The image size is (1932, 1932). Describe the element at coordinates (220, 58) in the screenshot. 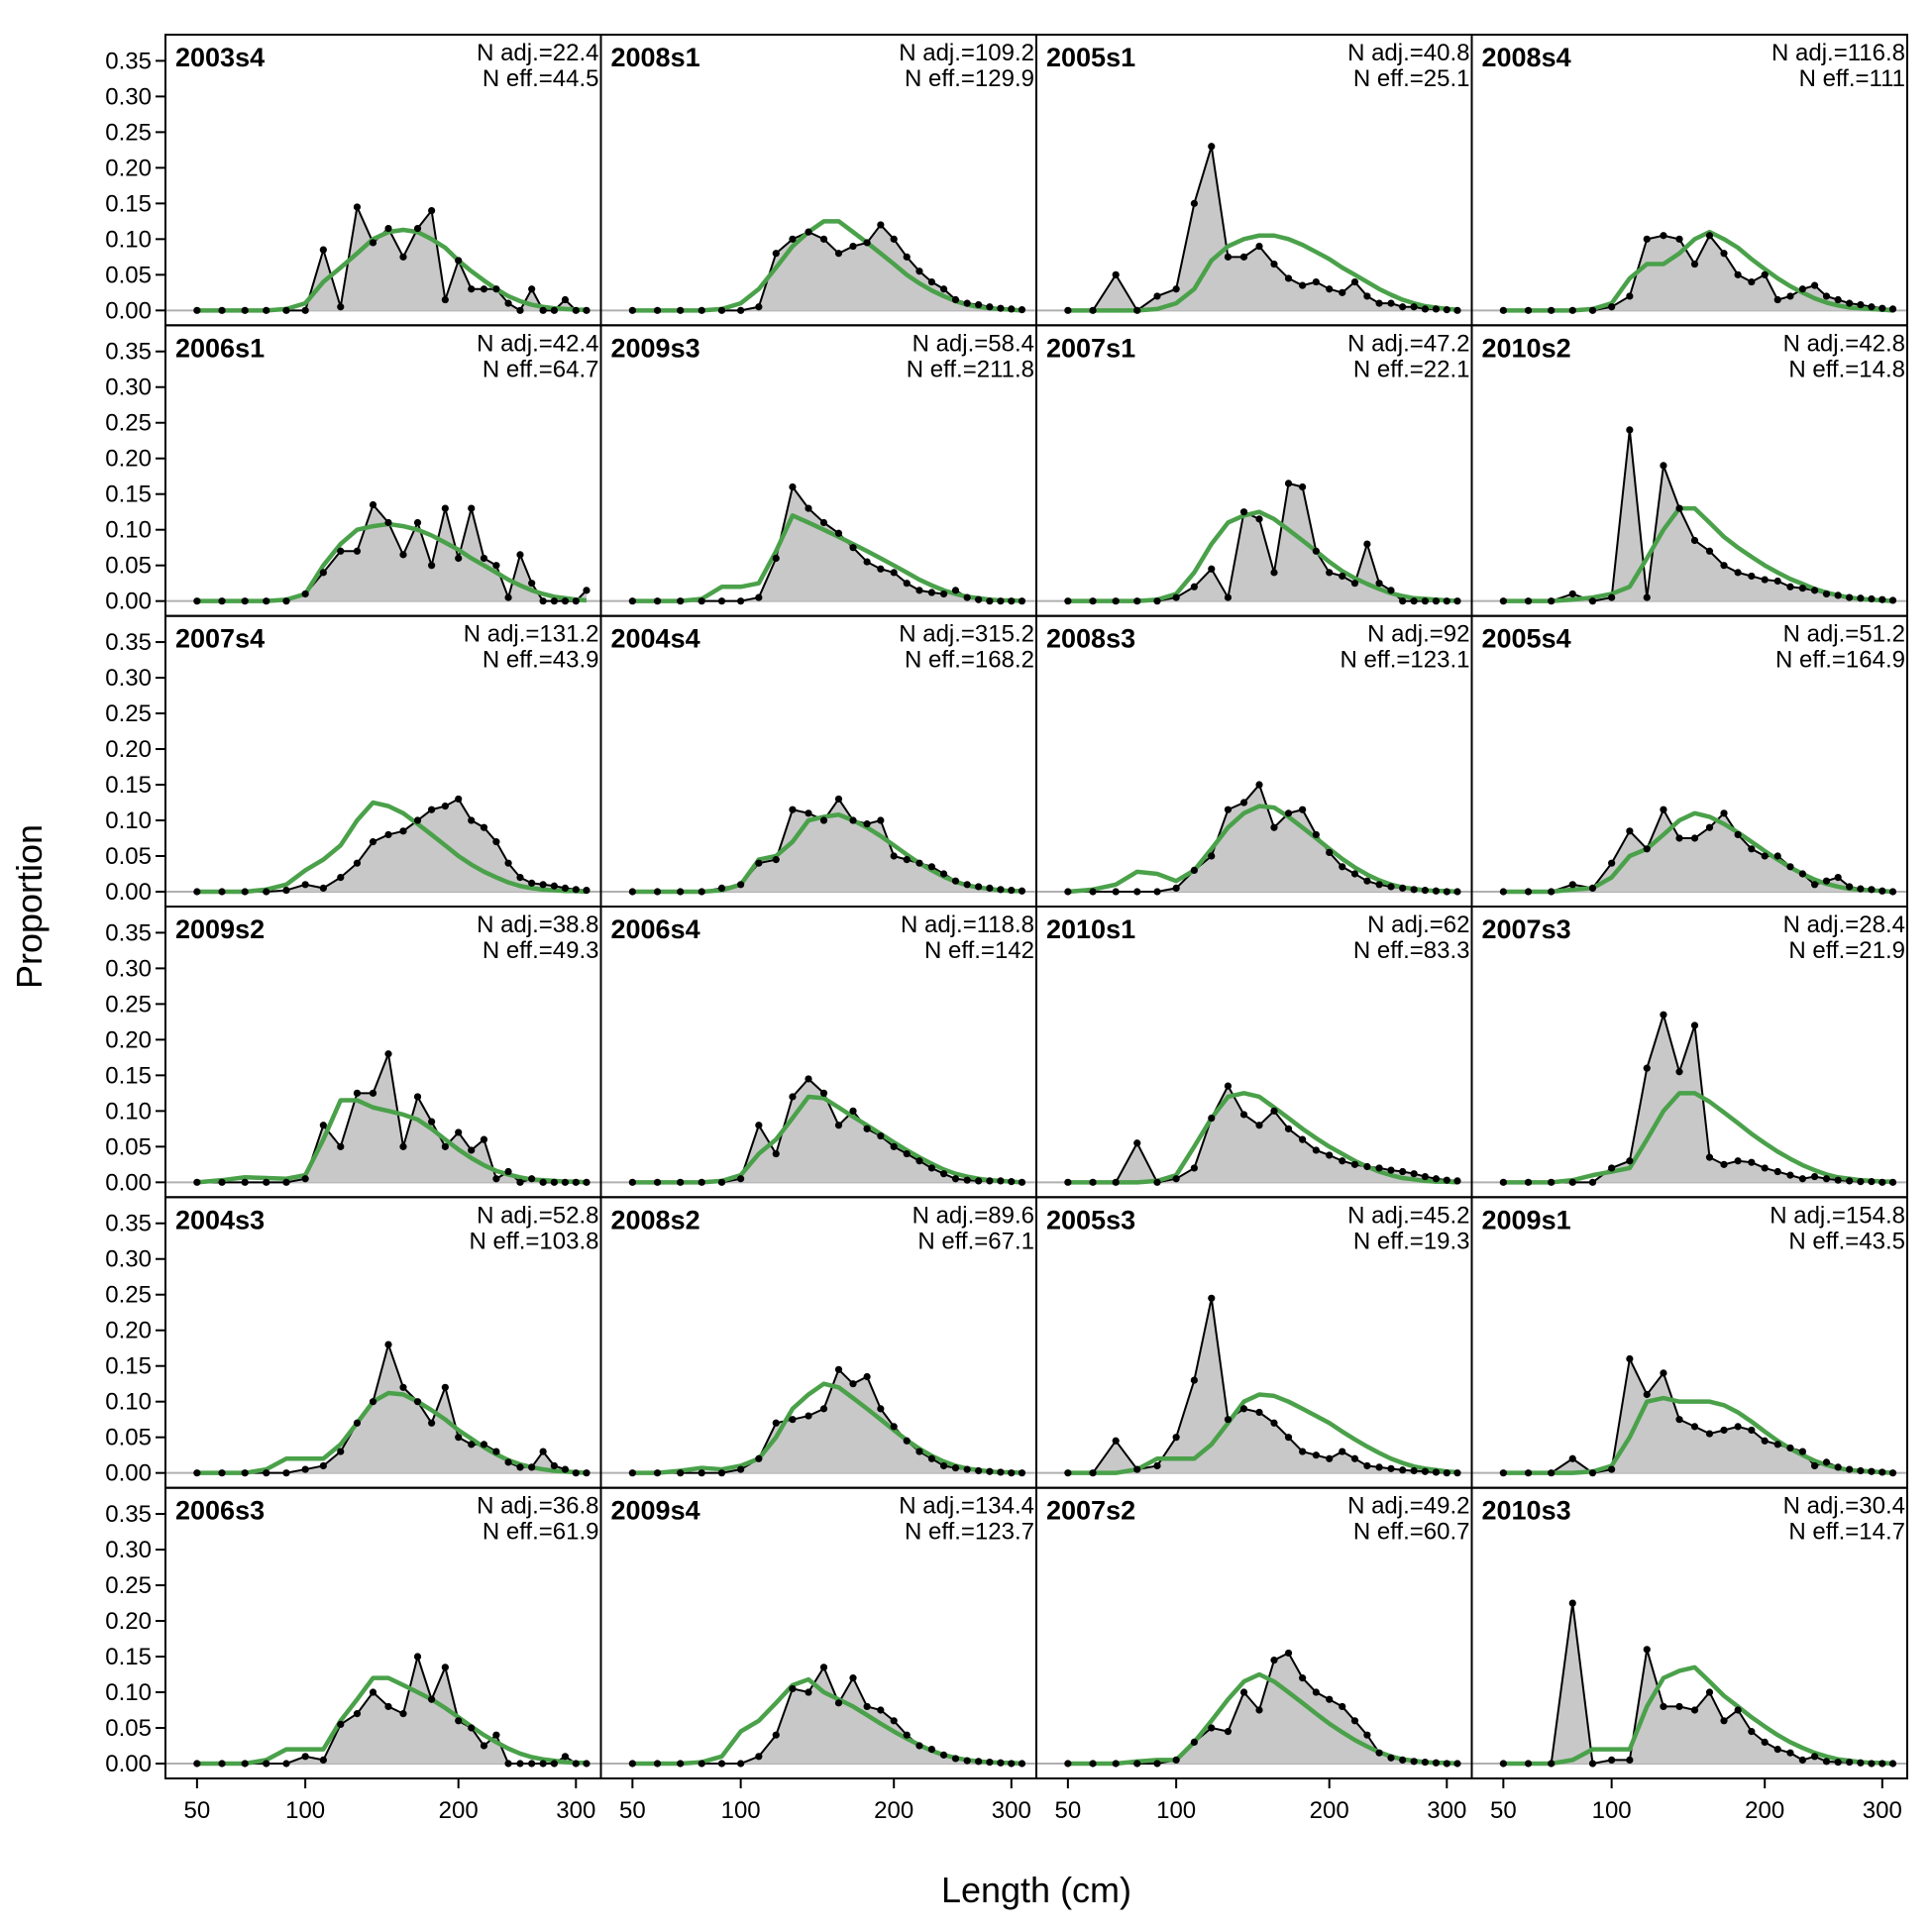

I see `panel-label: 2003s4` at that location.